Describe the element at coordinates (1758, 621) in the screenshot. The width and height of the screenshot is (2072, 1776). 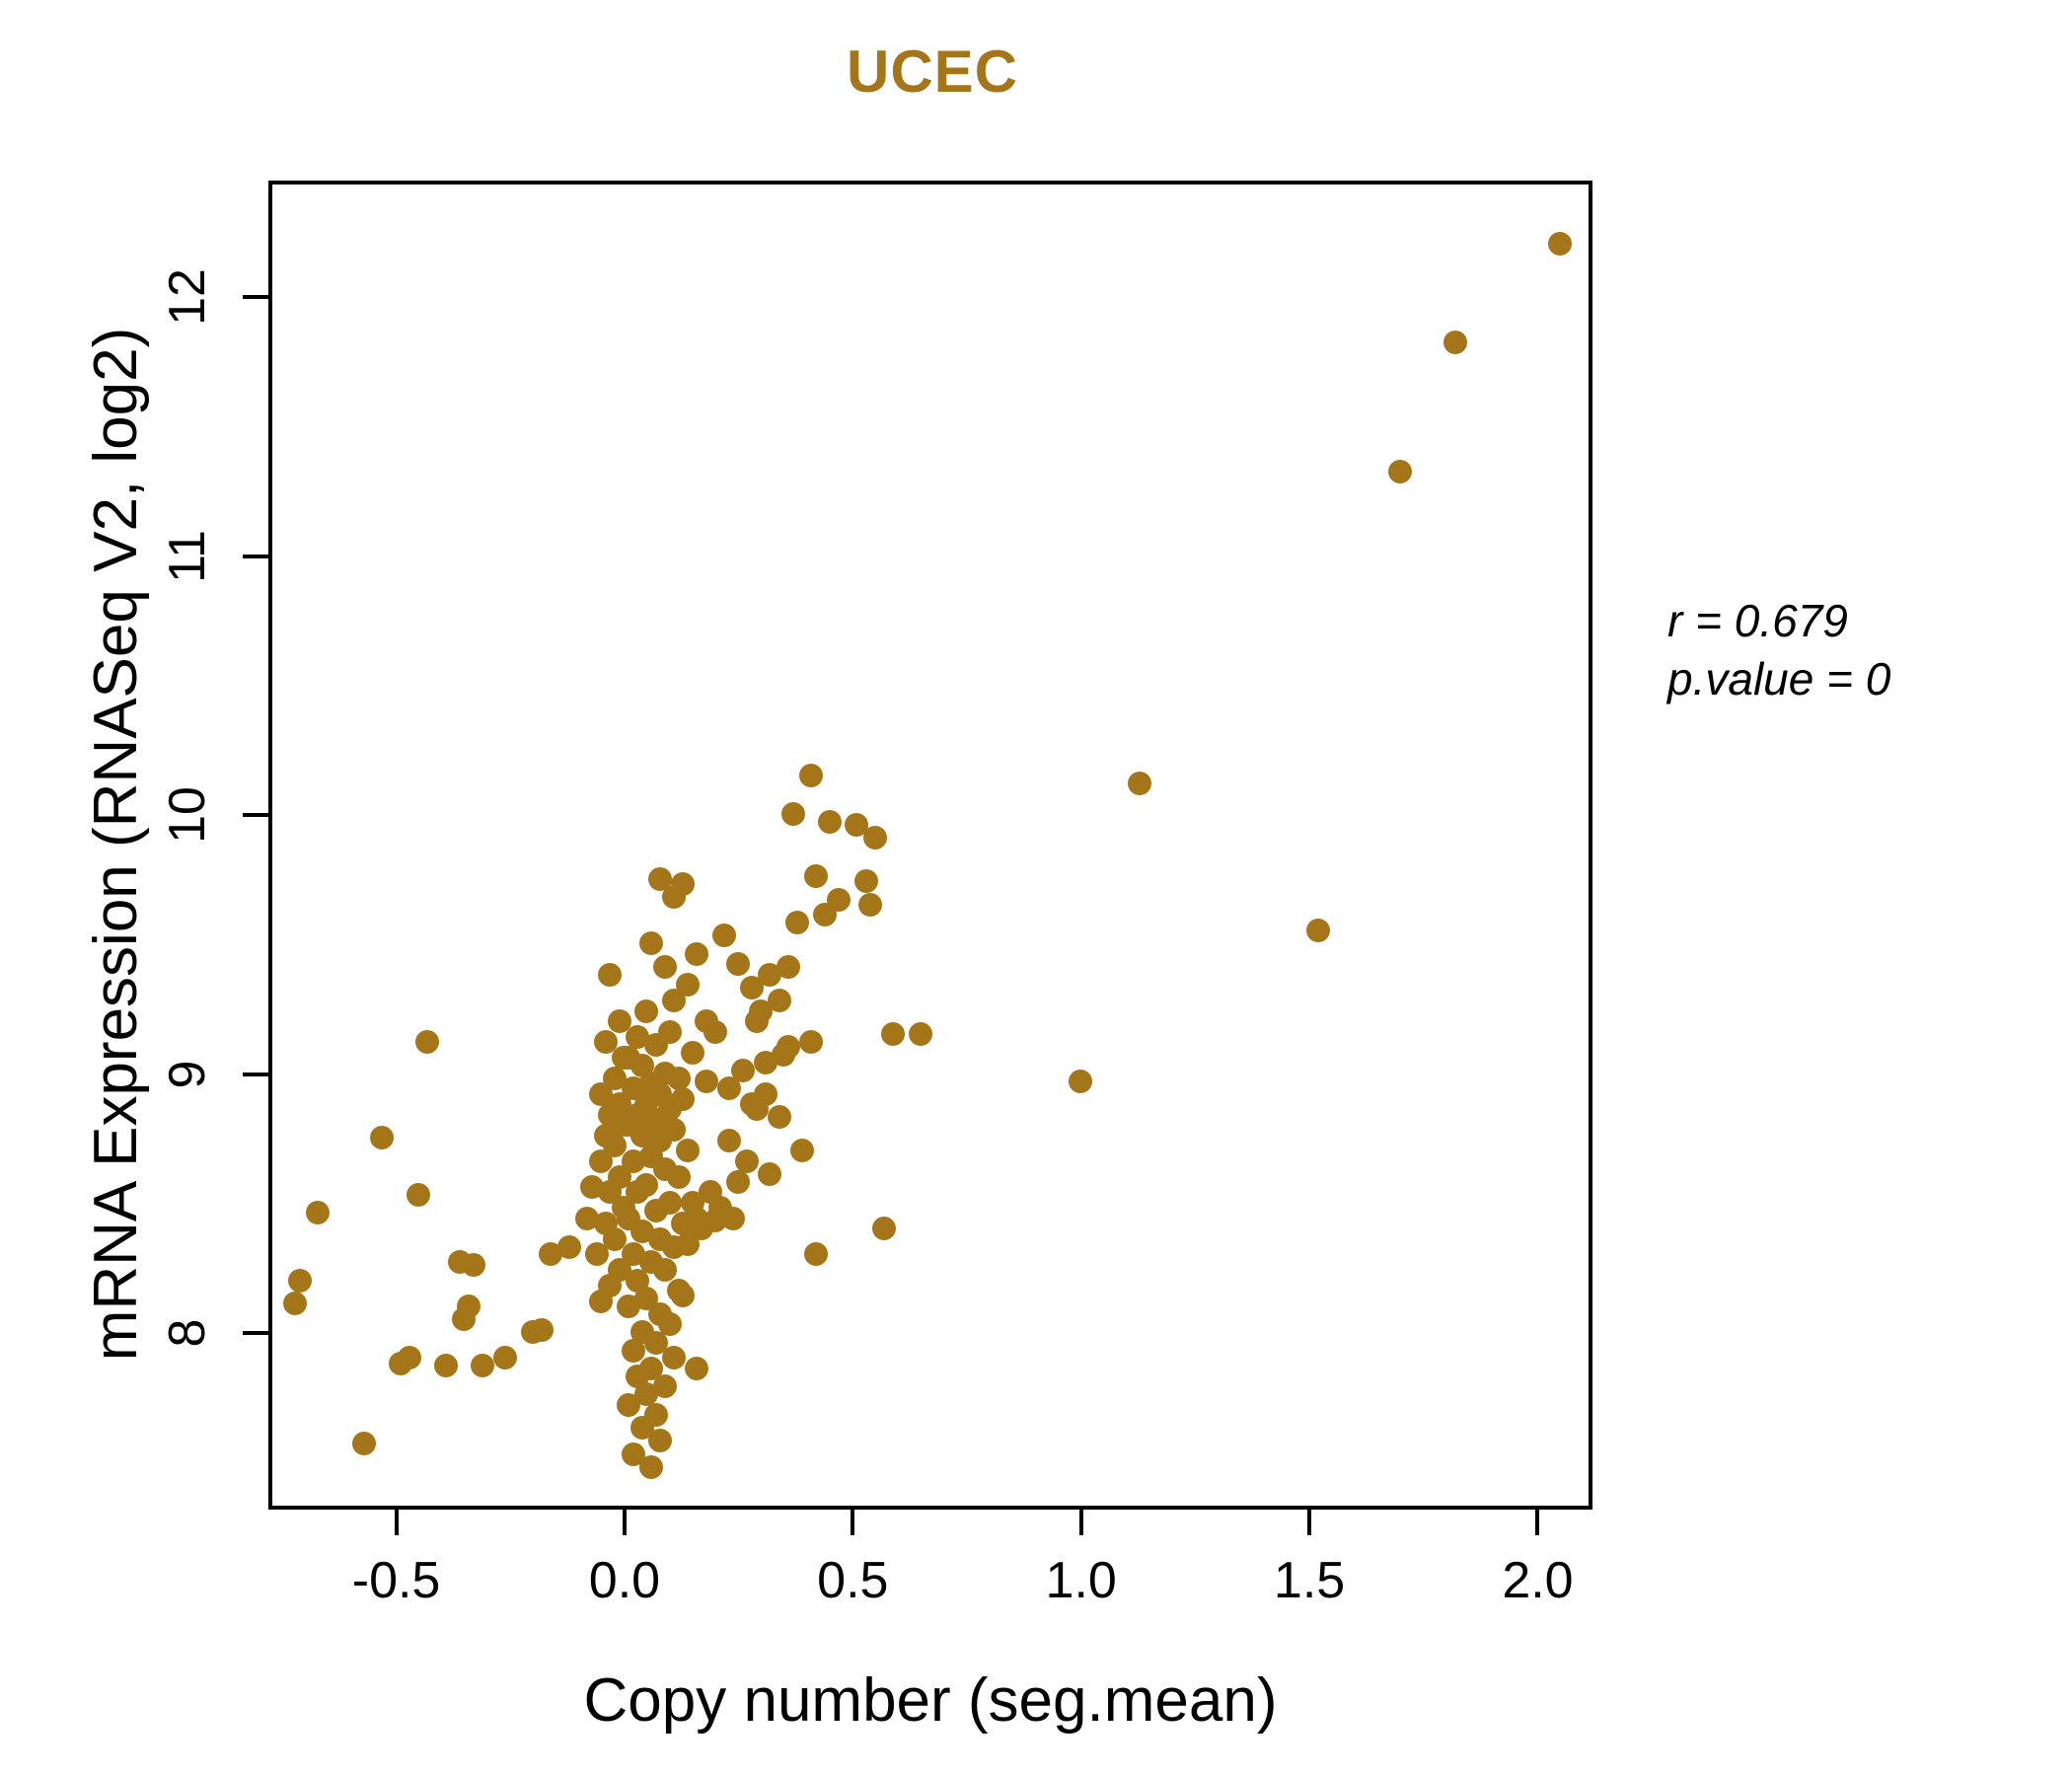
I see `correlation-value: r = 0.679` at that location.